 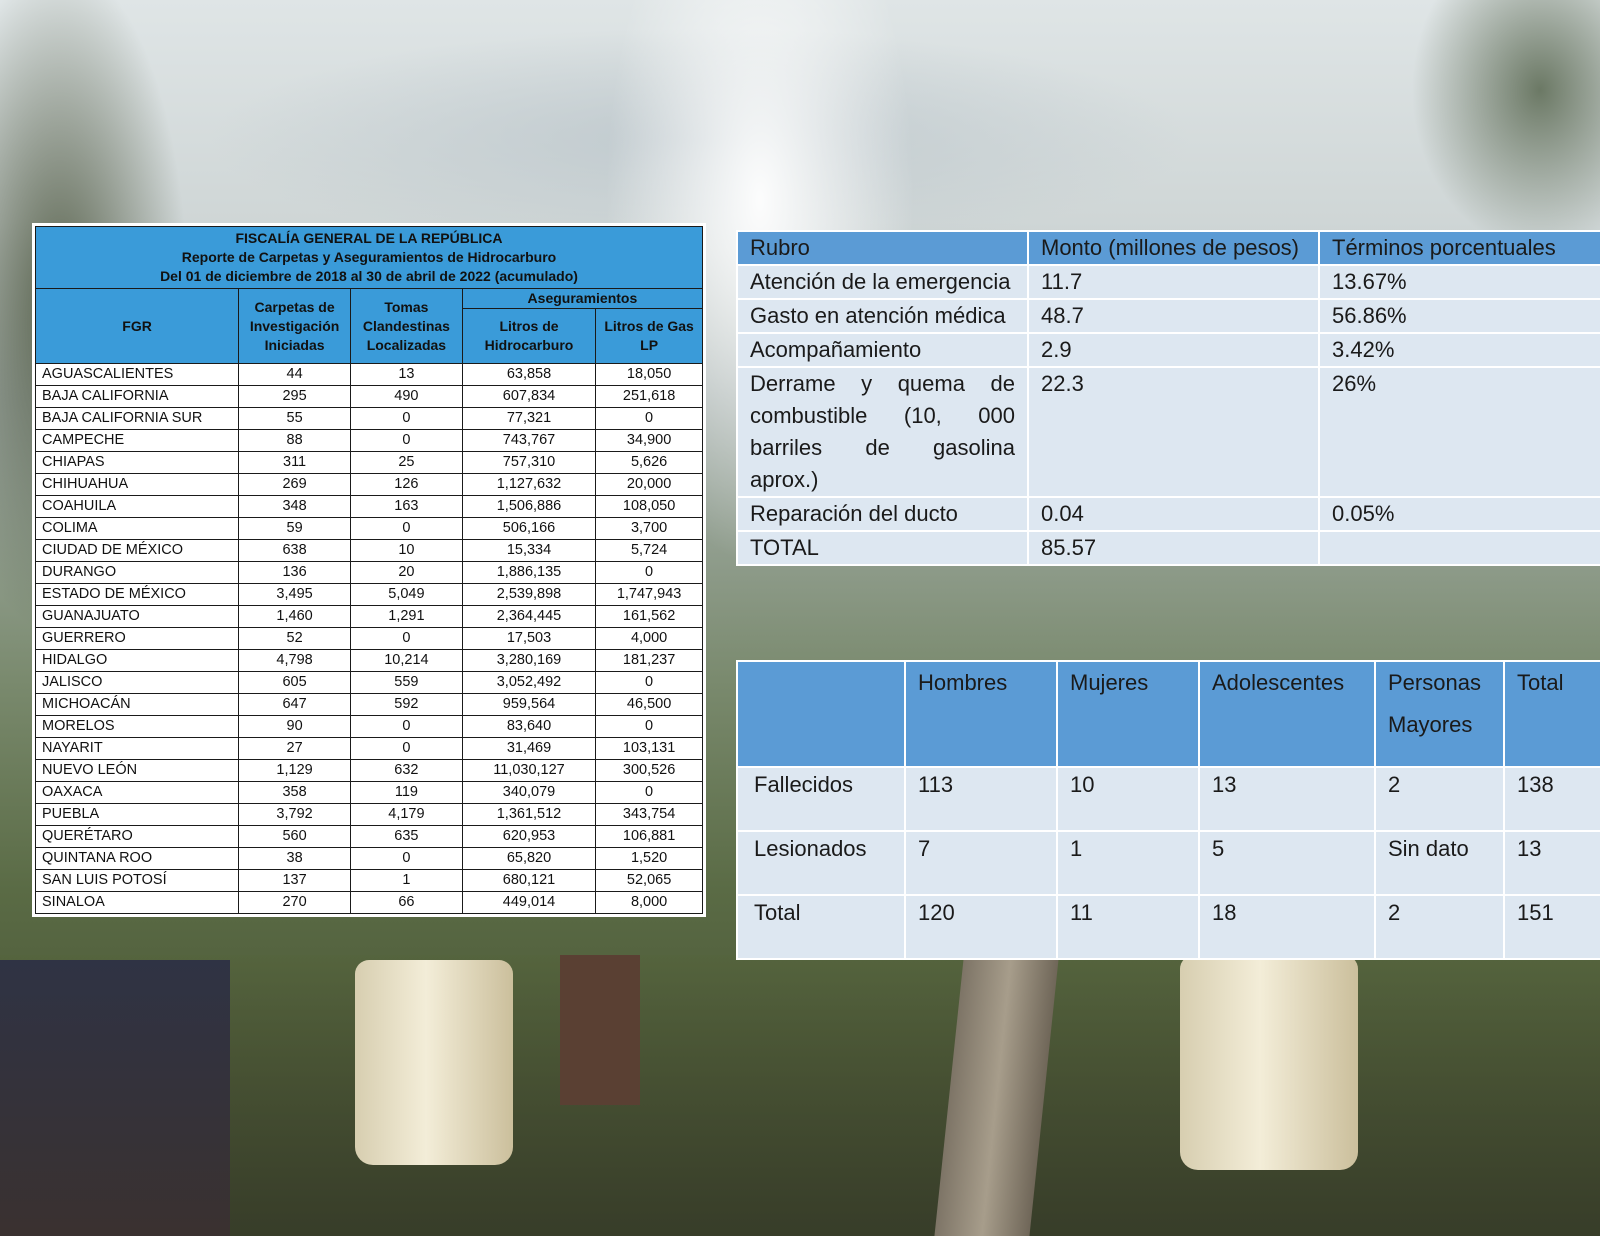 I want to click on victims-hombres-cell: 113, so click(x=981, y=799).